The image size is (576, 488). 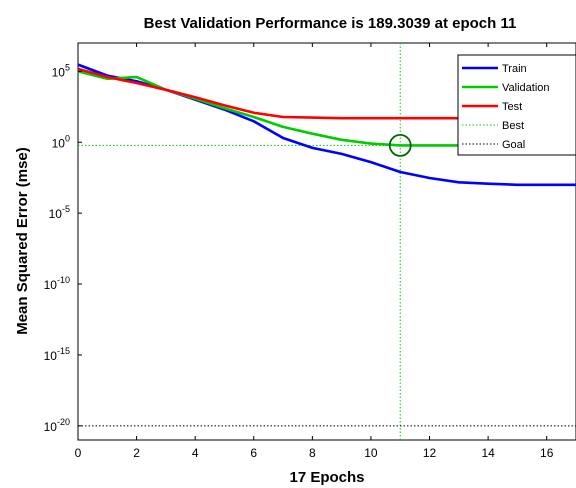 What do you see at coordinates (512, 107) in the screenshot?
I see `legend-label-test: Test` at bounding box center [512, 107].